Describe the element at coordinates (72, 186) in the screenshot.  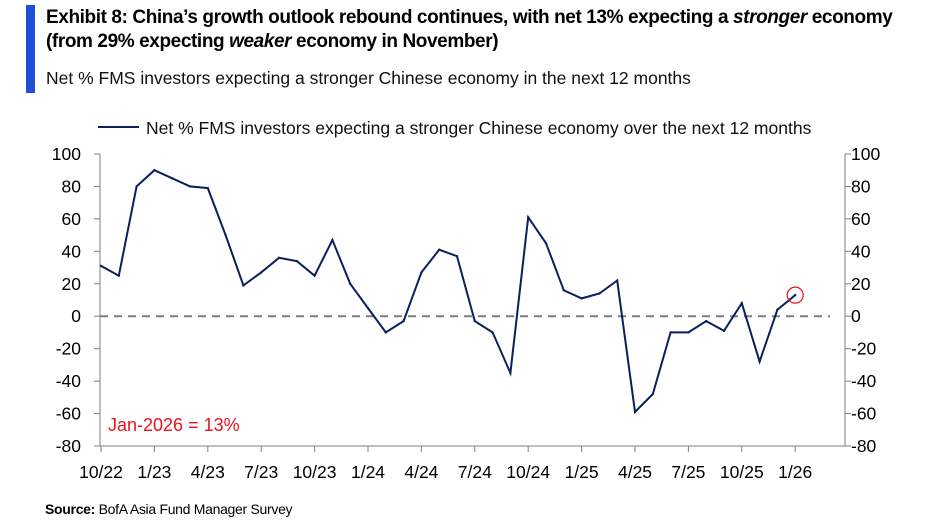
I see `left-y-tick-label: 80` at that location.